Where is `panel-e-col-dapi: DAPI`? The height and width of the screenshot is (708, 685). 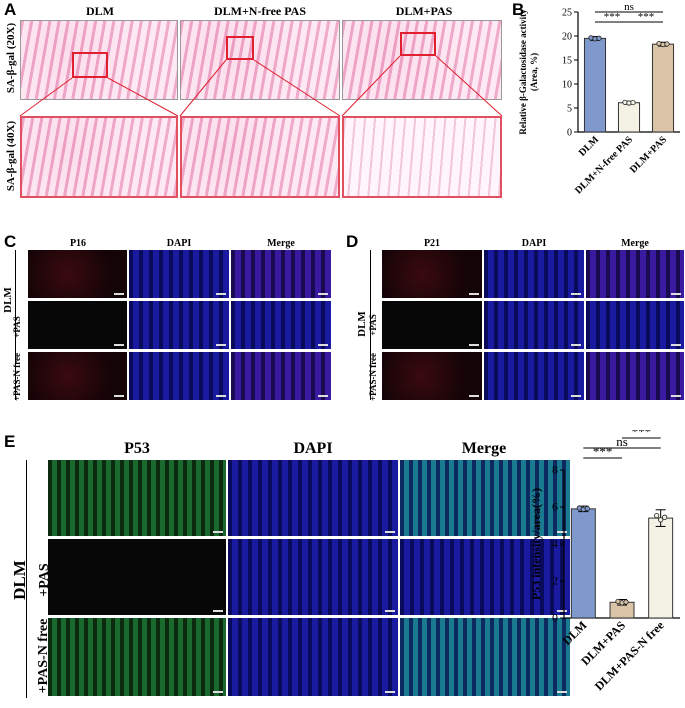
panel-e-col-dapi: DAPI is located at coordinates (313, 448).